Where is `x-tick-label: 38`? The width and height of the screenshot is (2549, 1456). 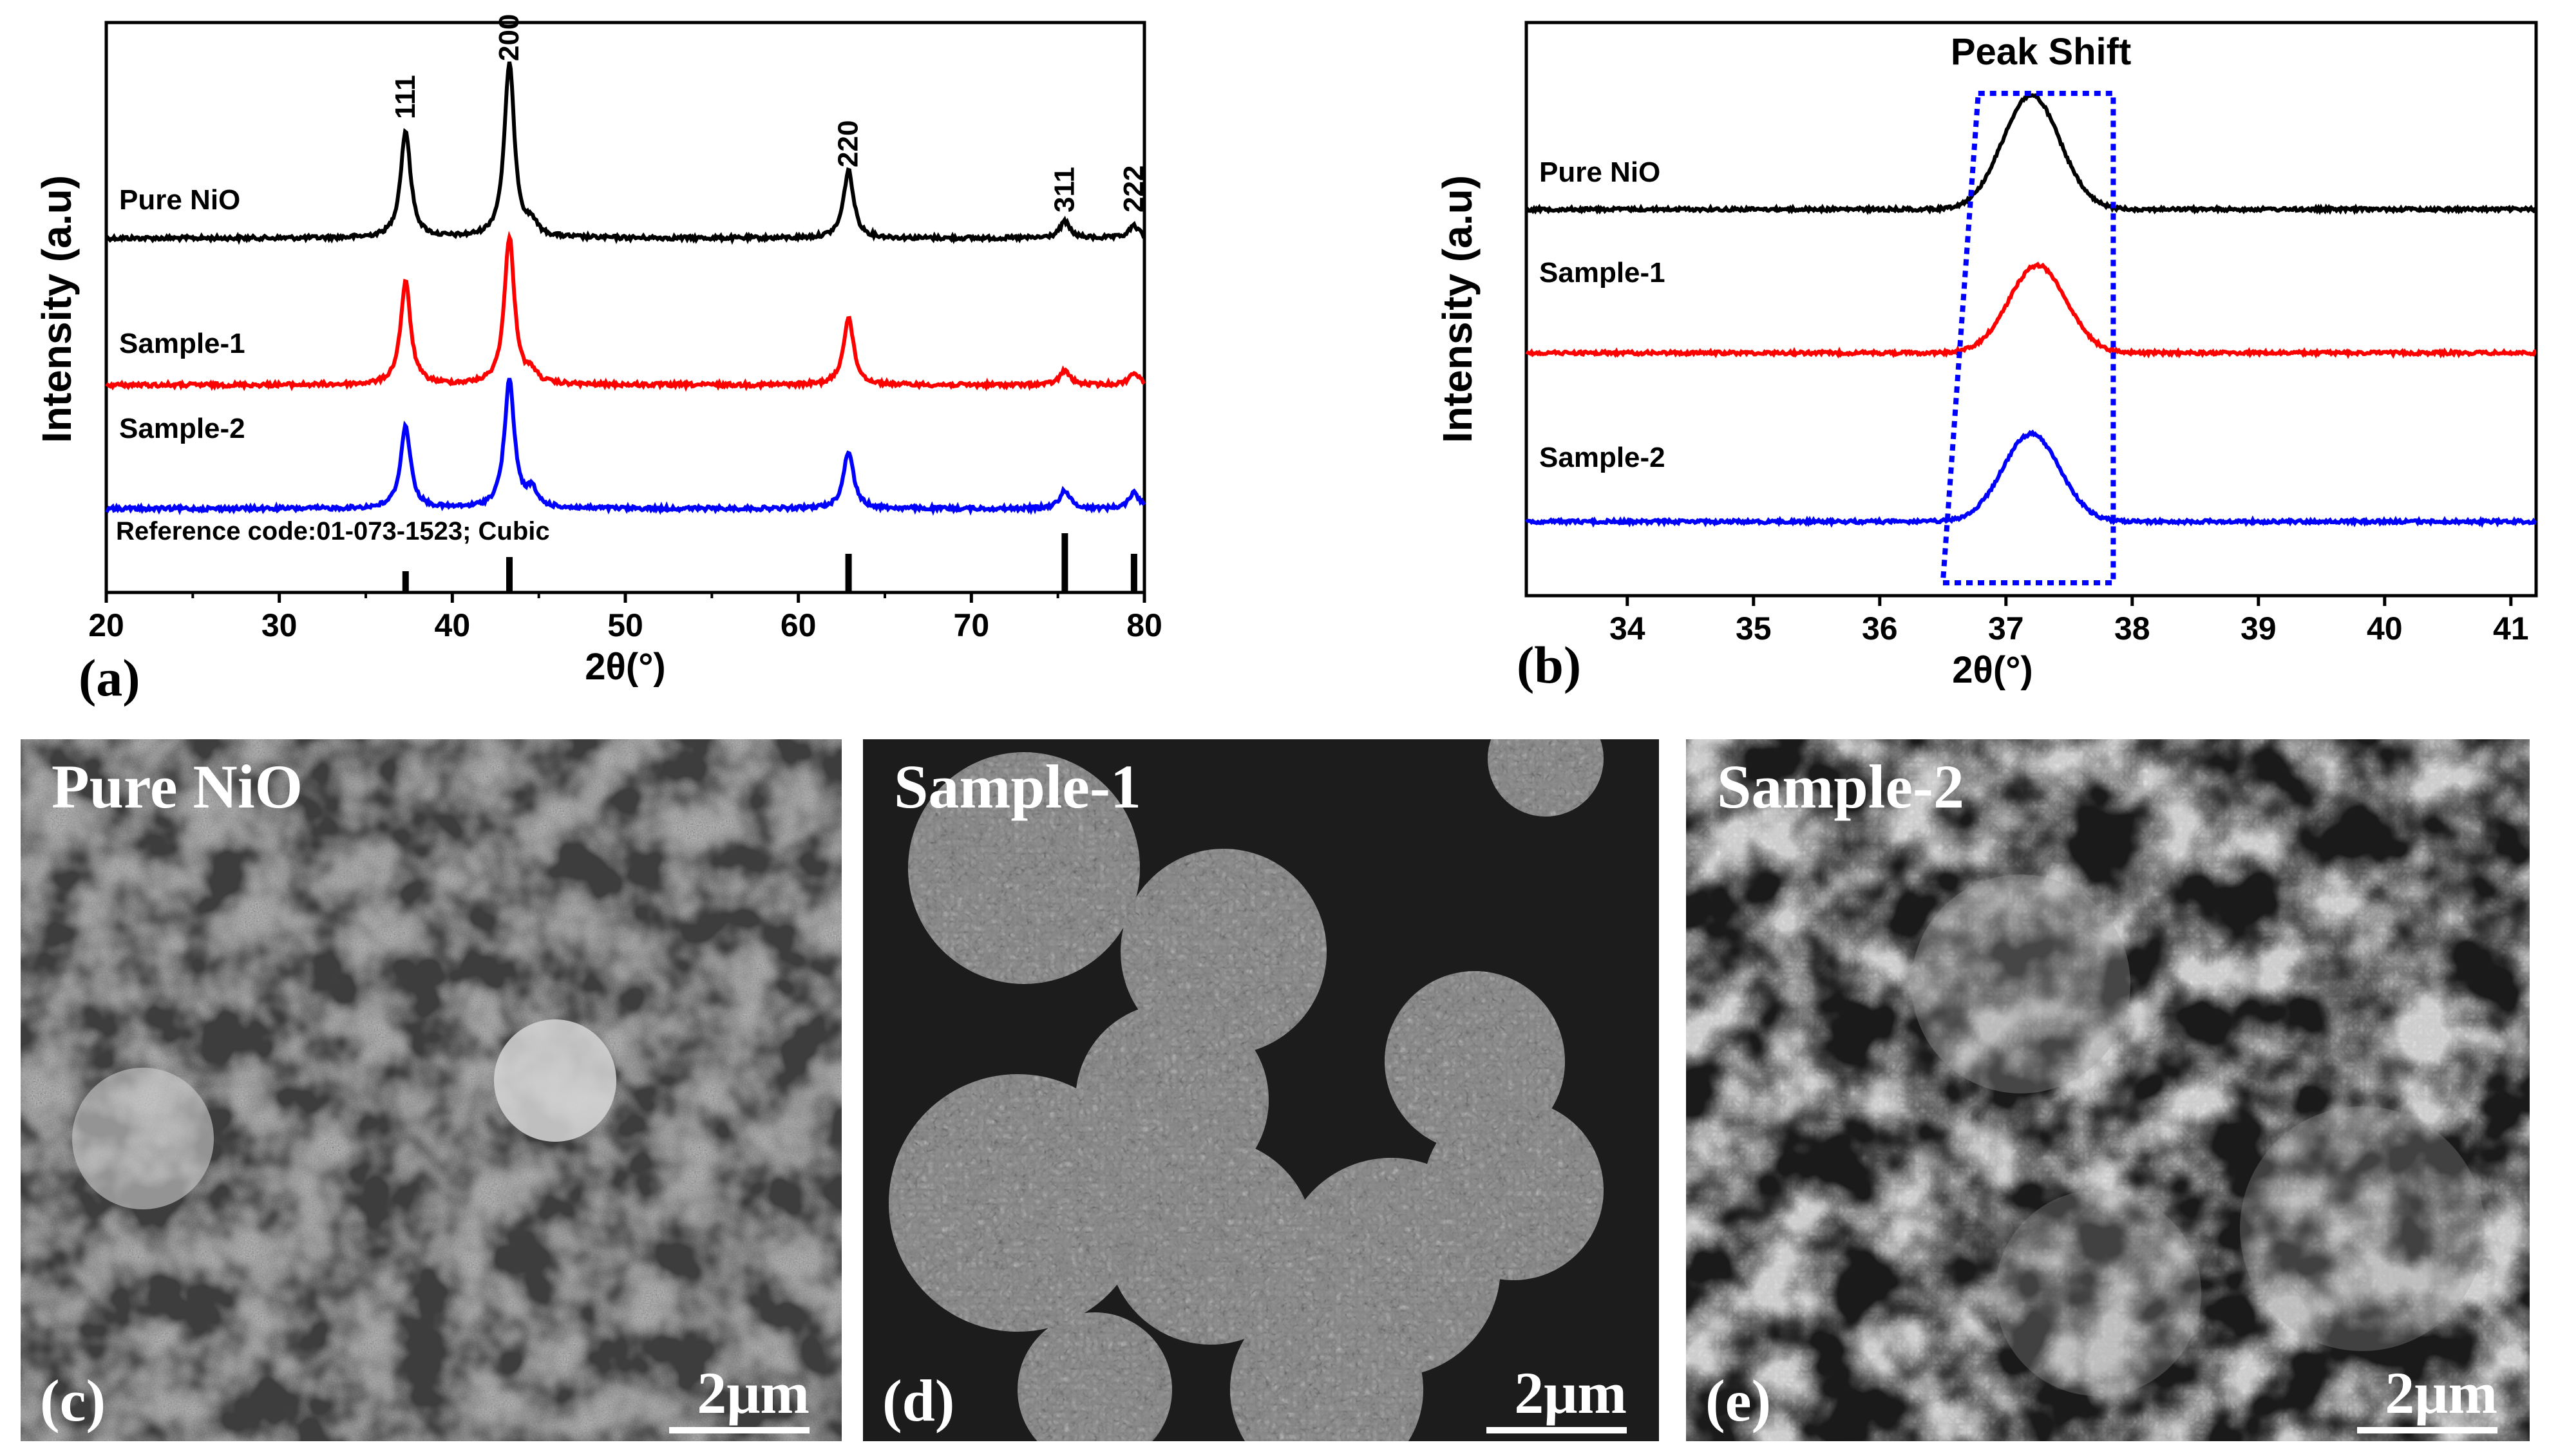 x-tick-label: 38 is located at coordinates (2132, 628).